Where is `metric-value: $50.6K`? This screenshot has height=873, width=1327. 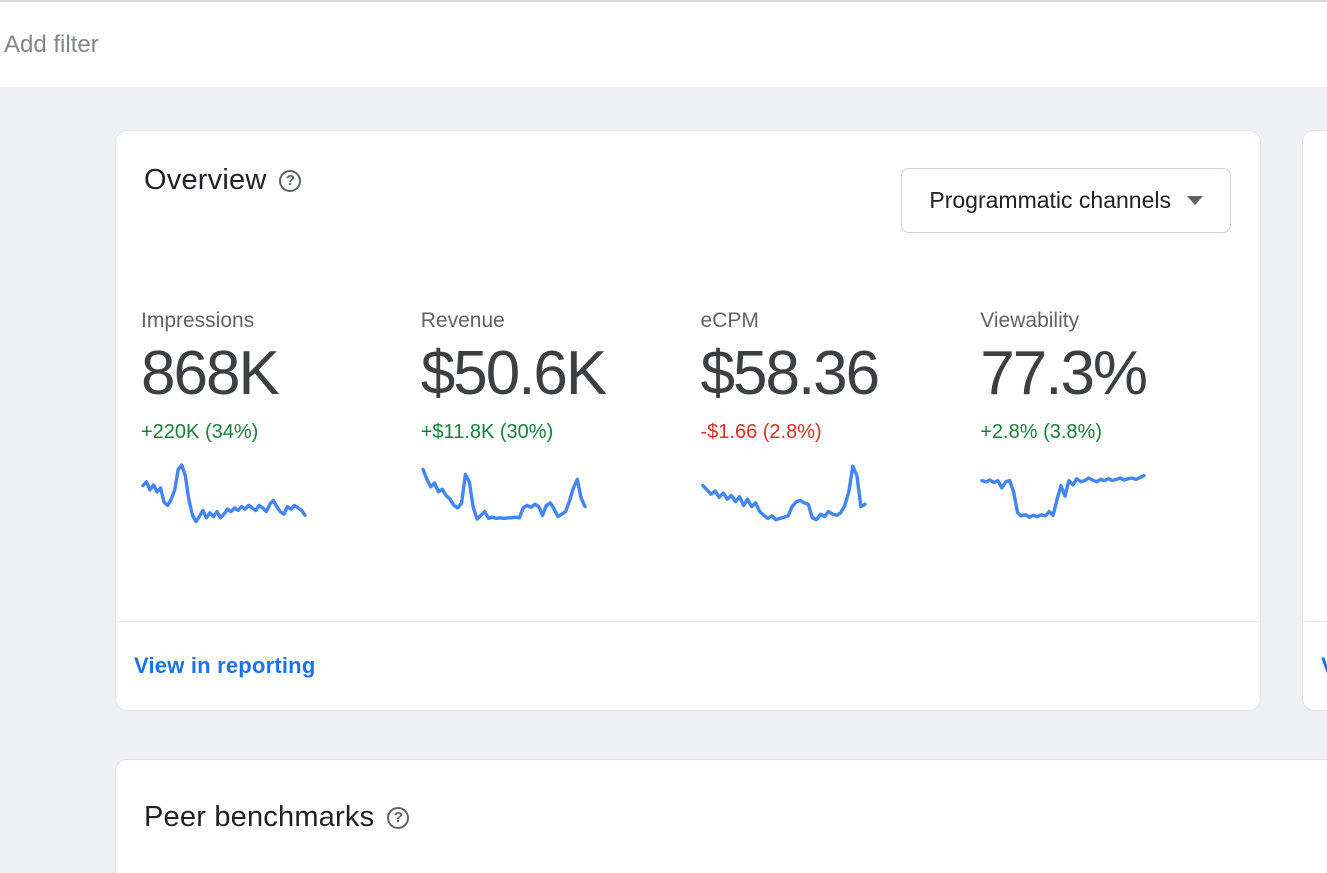 metric-value: $50.6K is located at coordinates (514, 373).